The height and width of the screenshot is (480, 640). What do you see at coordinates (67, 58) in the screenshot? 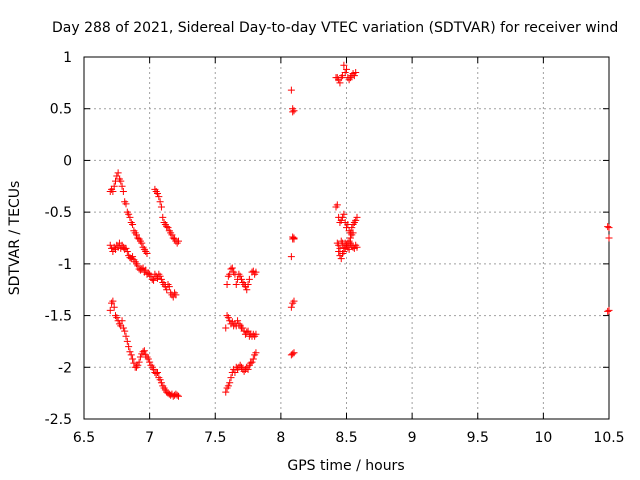
I see `y-tick-label: 1` at bounding box center [67, 58].